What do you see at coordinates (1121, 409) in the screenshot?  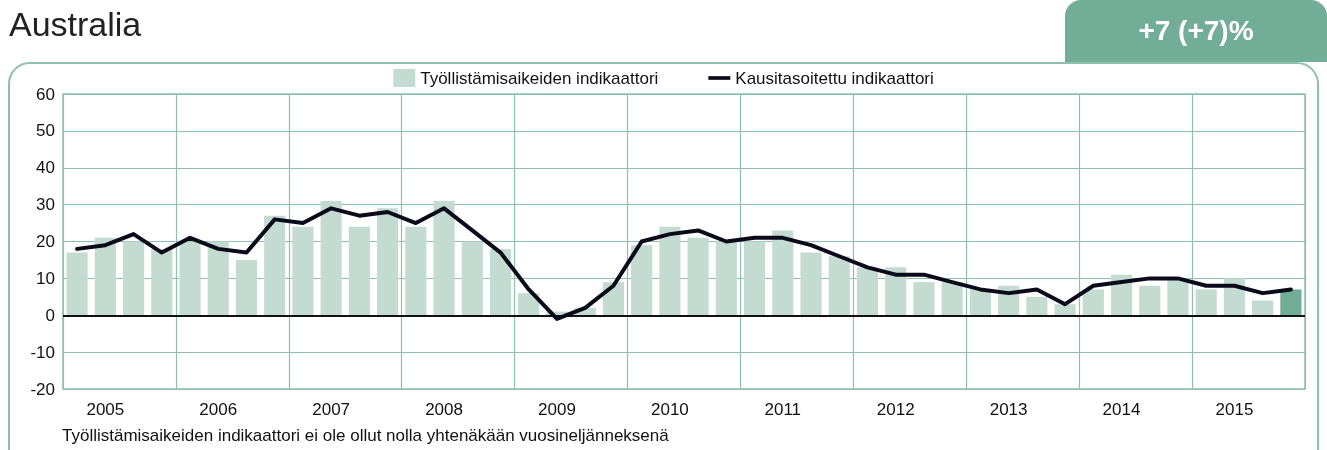 I see `x-tick-label: 2014` at bounding box center [1121, 409].